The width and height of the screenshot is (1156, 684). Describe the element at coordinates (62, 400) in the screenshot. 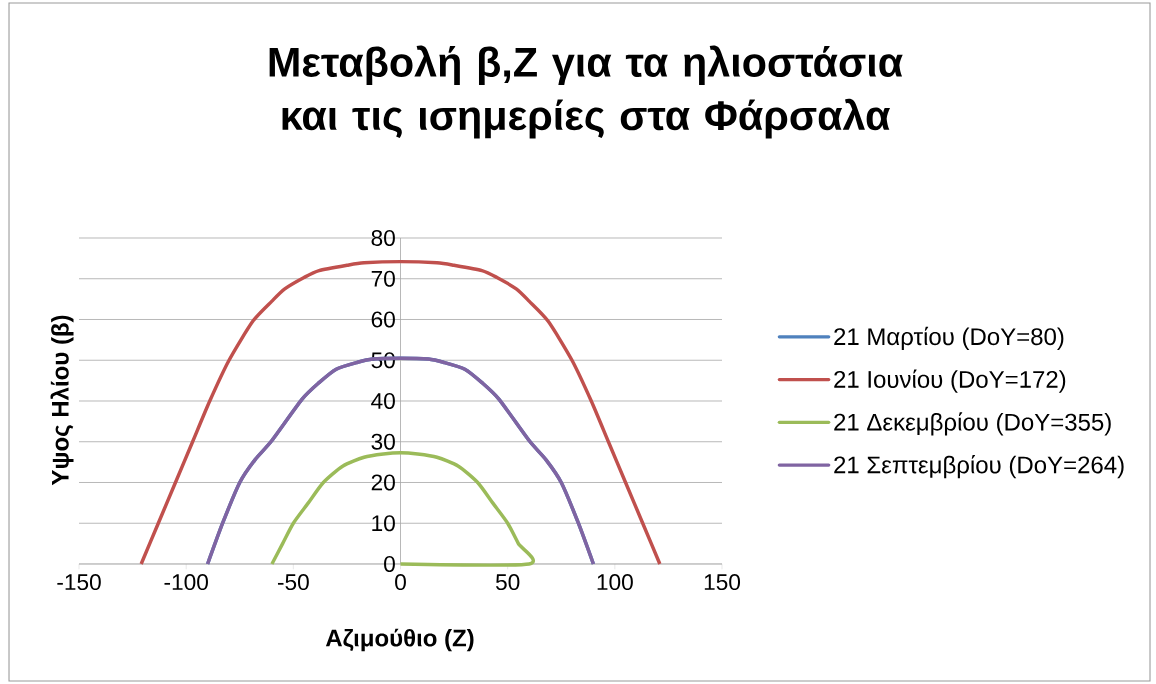

I see `y-axis-title: Υψος Ηλίου (β)` at that location.